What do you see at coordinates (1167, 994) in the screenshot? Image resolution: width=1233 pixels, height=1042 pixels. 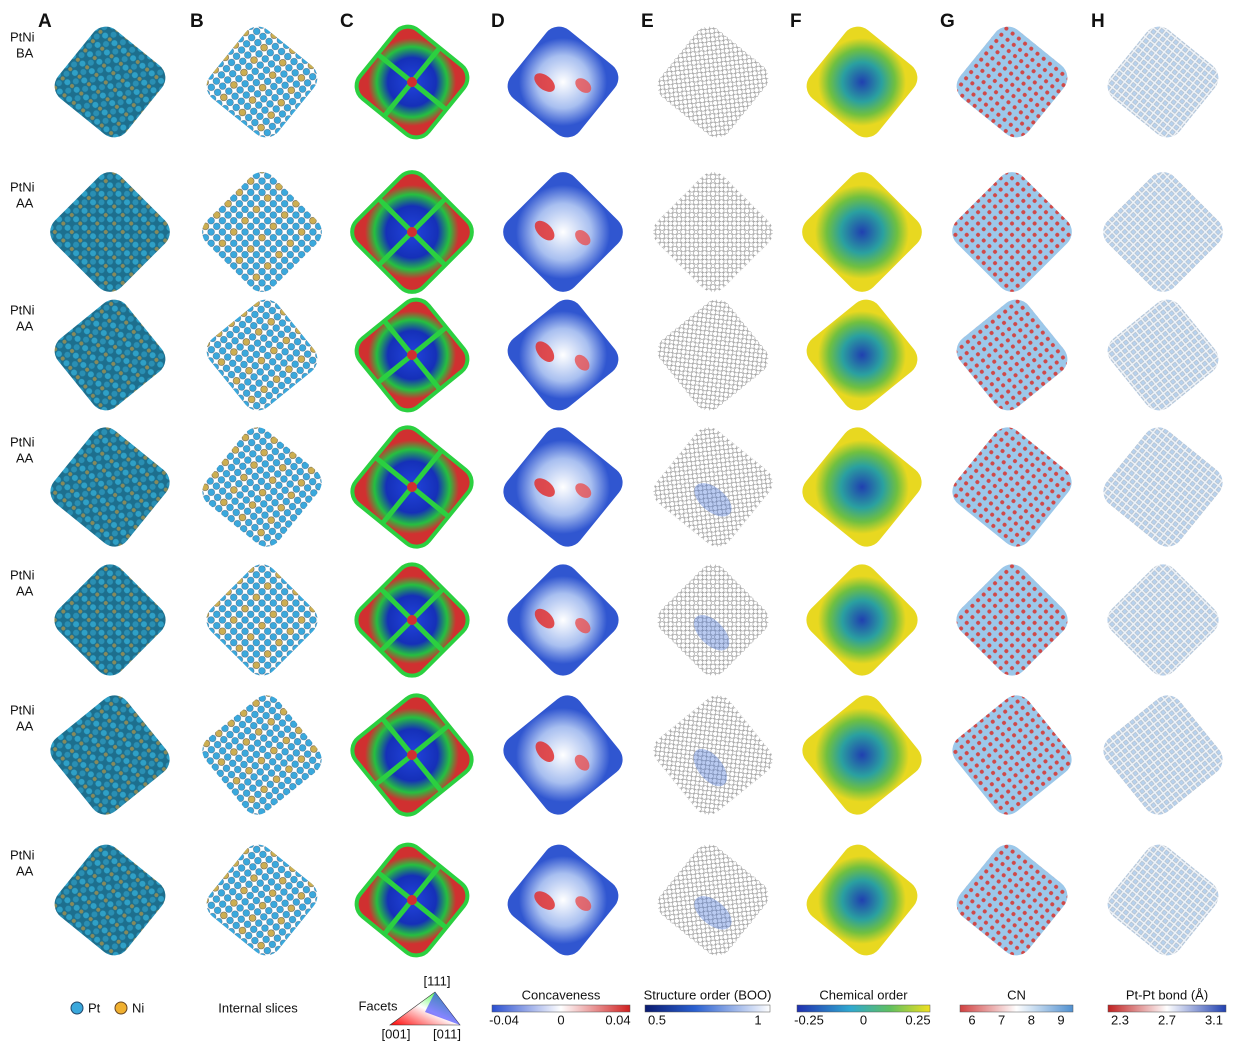 I see `colorbar-title: Pt-Pt bond (Å)` at bounding box center [1167, 994].